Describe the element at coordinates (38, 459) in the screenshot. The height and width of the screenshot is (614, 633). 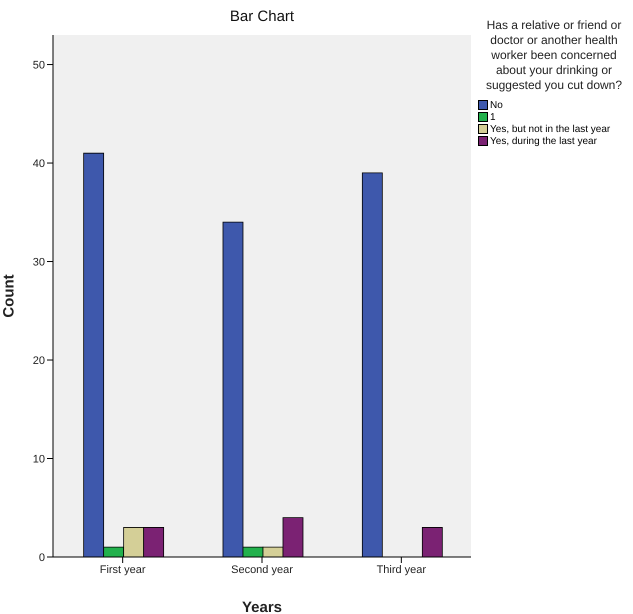
I see `y-tick-label: 10` at that location.